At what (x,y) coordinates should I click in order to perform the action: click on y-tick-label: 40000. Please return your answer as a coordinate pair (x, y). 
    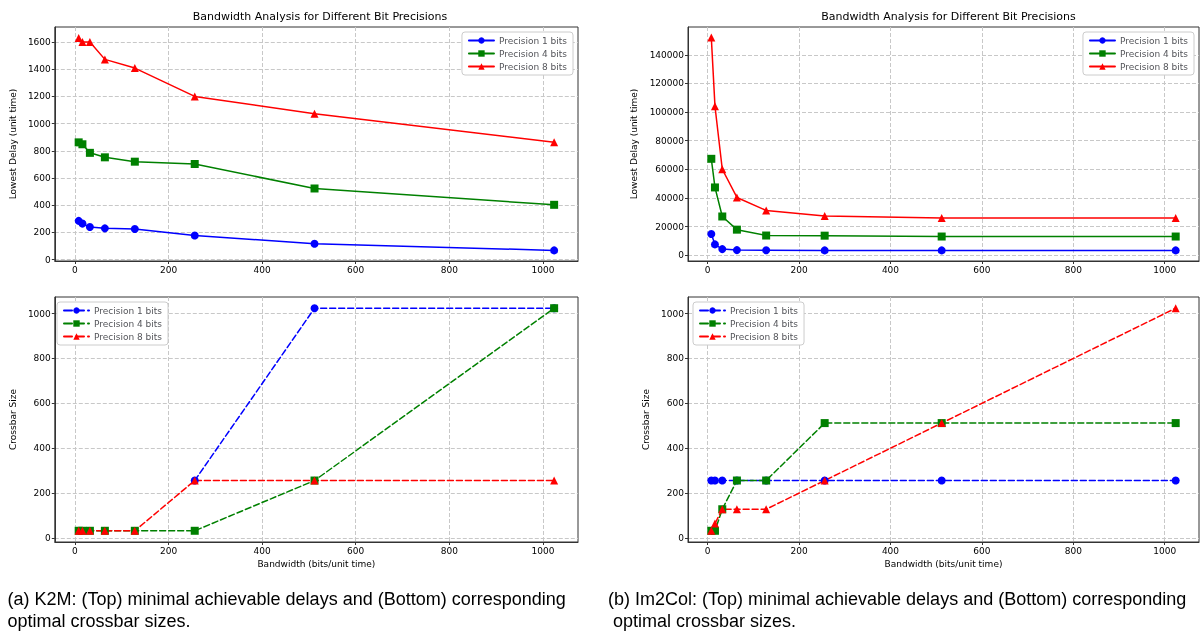
    Looking at the image, I should click on (670, 197).